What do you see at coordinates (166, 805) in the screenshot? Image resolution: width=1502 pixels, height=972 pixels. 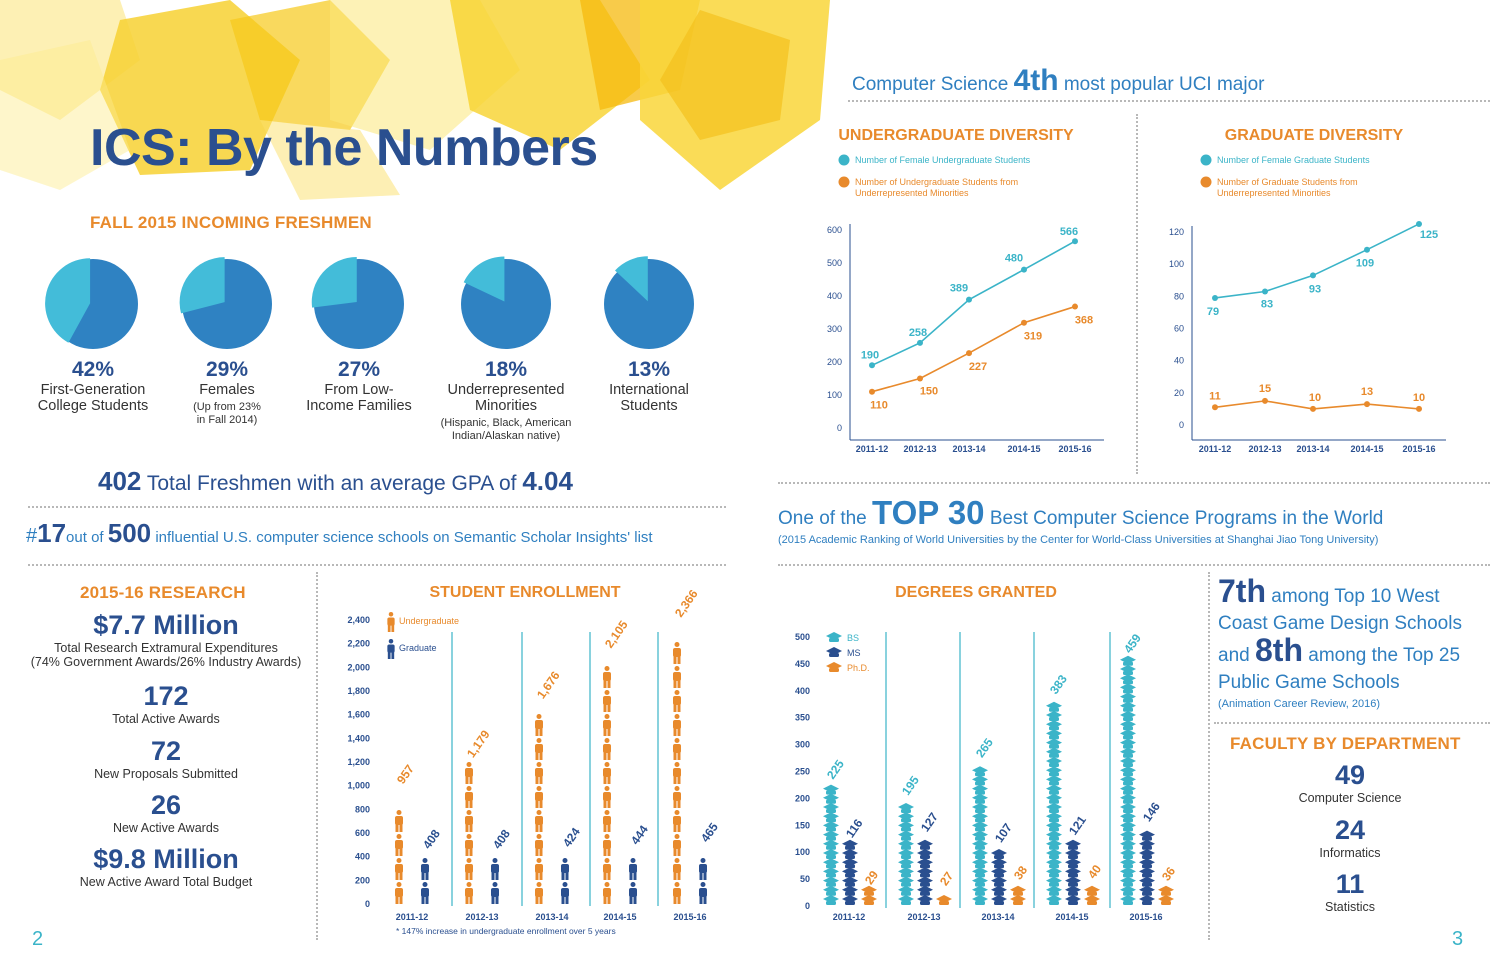 I see `research-stat-number: 26` at bounding box center [166, 805].